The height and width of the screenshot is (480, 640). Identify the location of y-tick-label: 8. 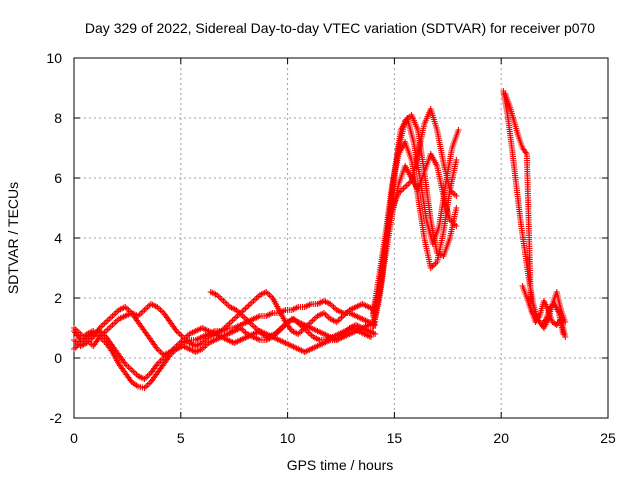
(58, 118).